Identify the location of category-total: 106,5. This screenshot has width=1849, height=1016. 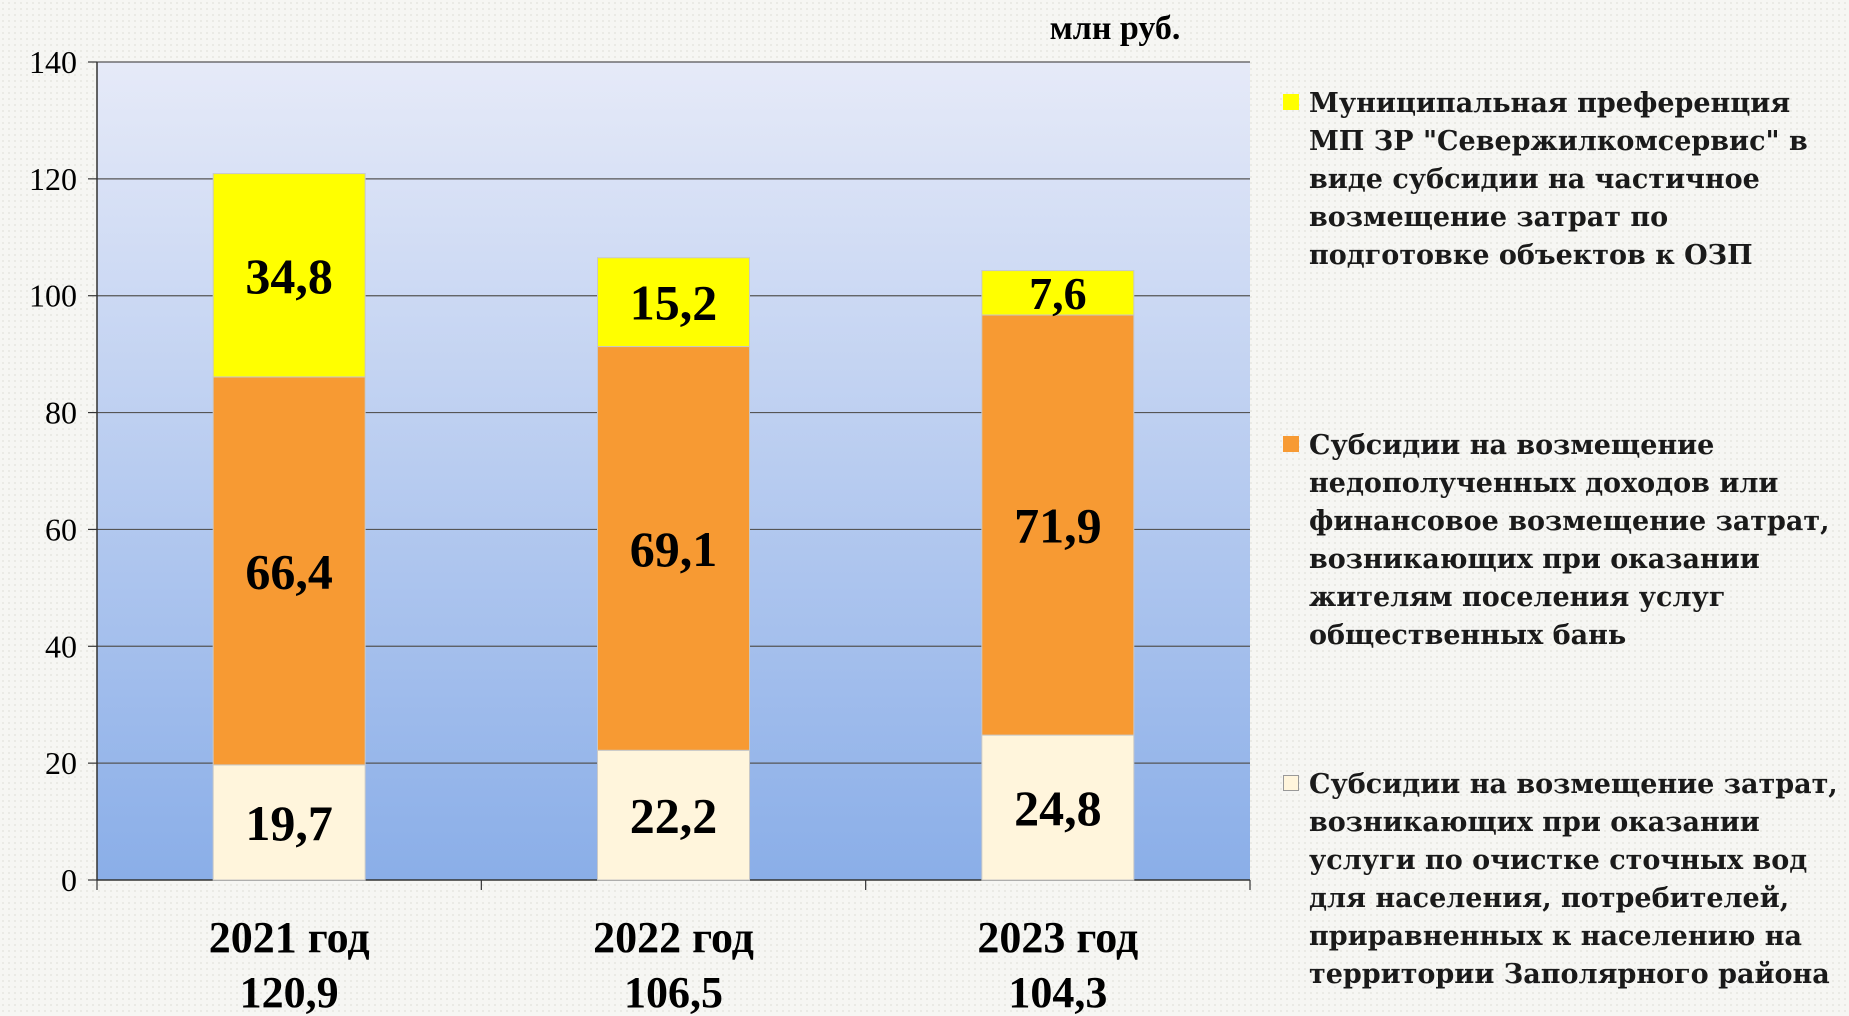
(673, 992).